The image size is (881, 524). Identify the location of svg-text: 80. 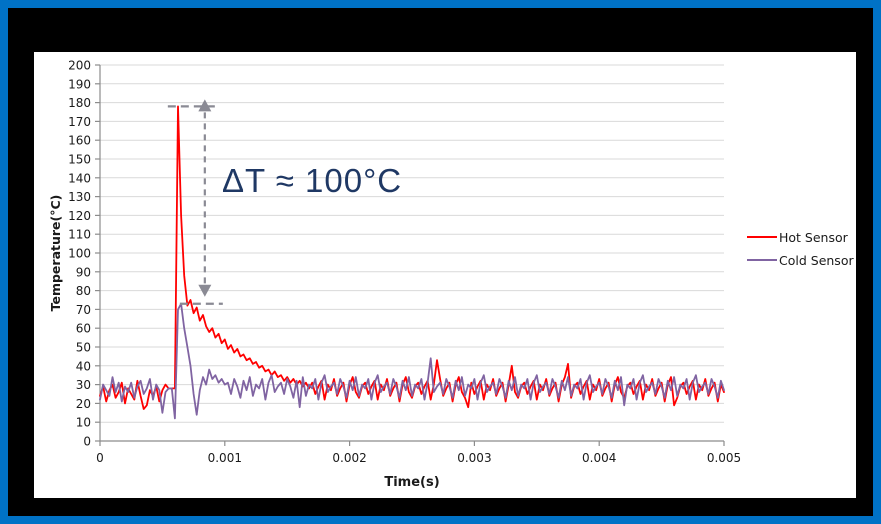
(83, 291).